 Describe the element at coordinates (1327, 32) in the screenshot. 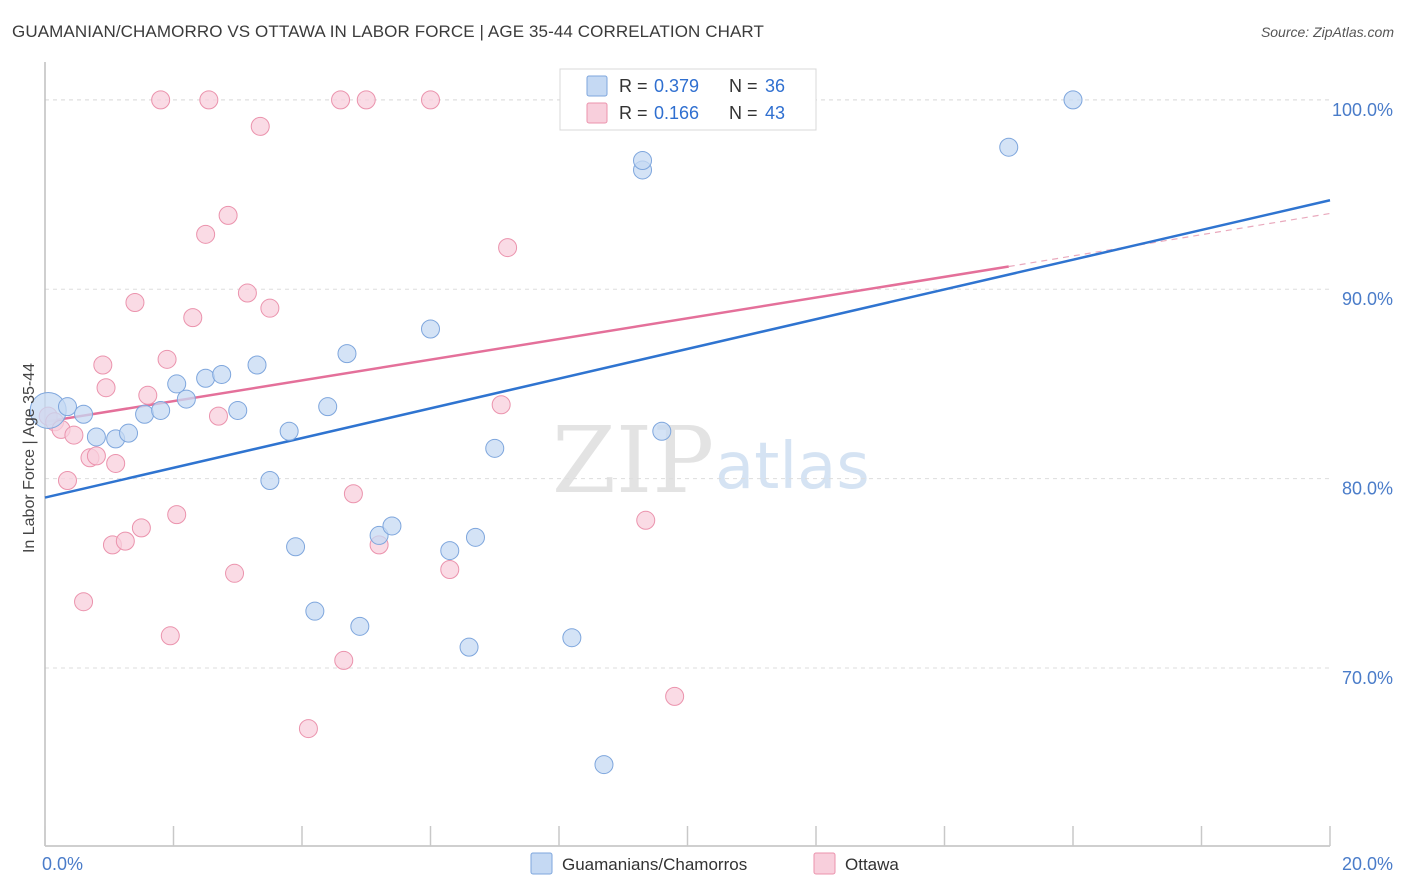

I see `source-credit: Source: ZipAtlas.com` at that location.